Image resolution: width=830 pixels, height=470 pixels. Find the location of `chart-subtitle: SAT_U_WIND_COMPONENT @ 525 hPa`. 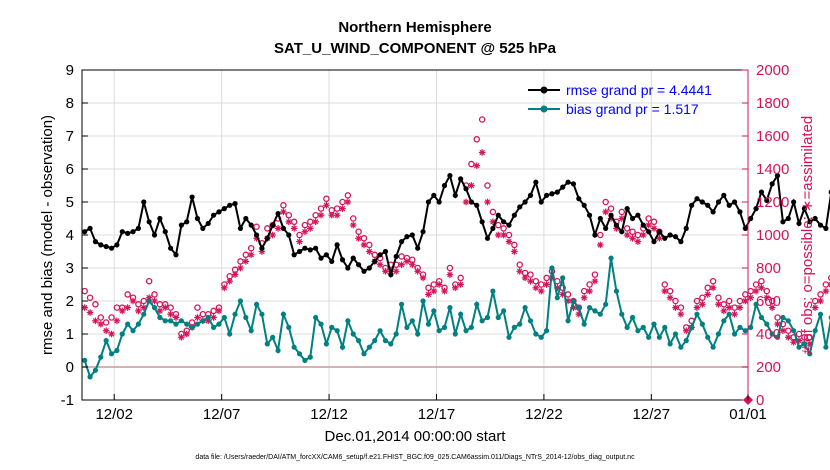

chart-subtitle: SAT_U_WIND_COMPONENT @ 525 hPa is located at coordinates (415, 48).